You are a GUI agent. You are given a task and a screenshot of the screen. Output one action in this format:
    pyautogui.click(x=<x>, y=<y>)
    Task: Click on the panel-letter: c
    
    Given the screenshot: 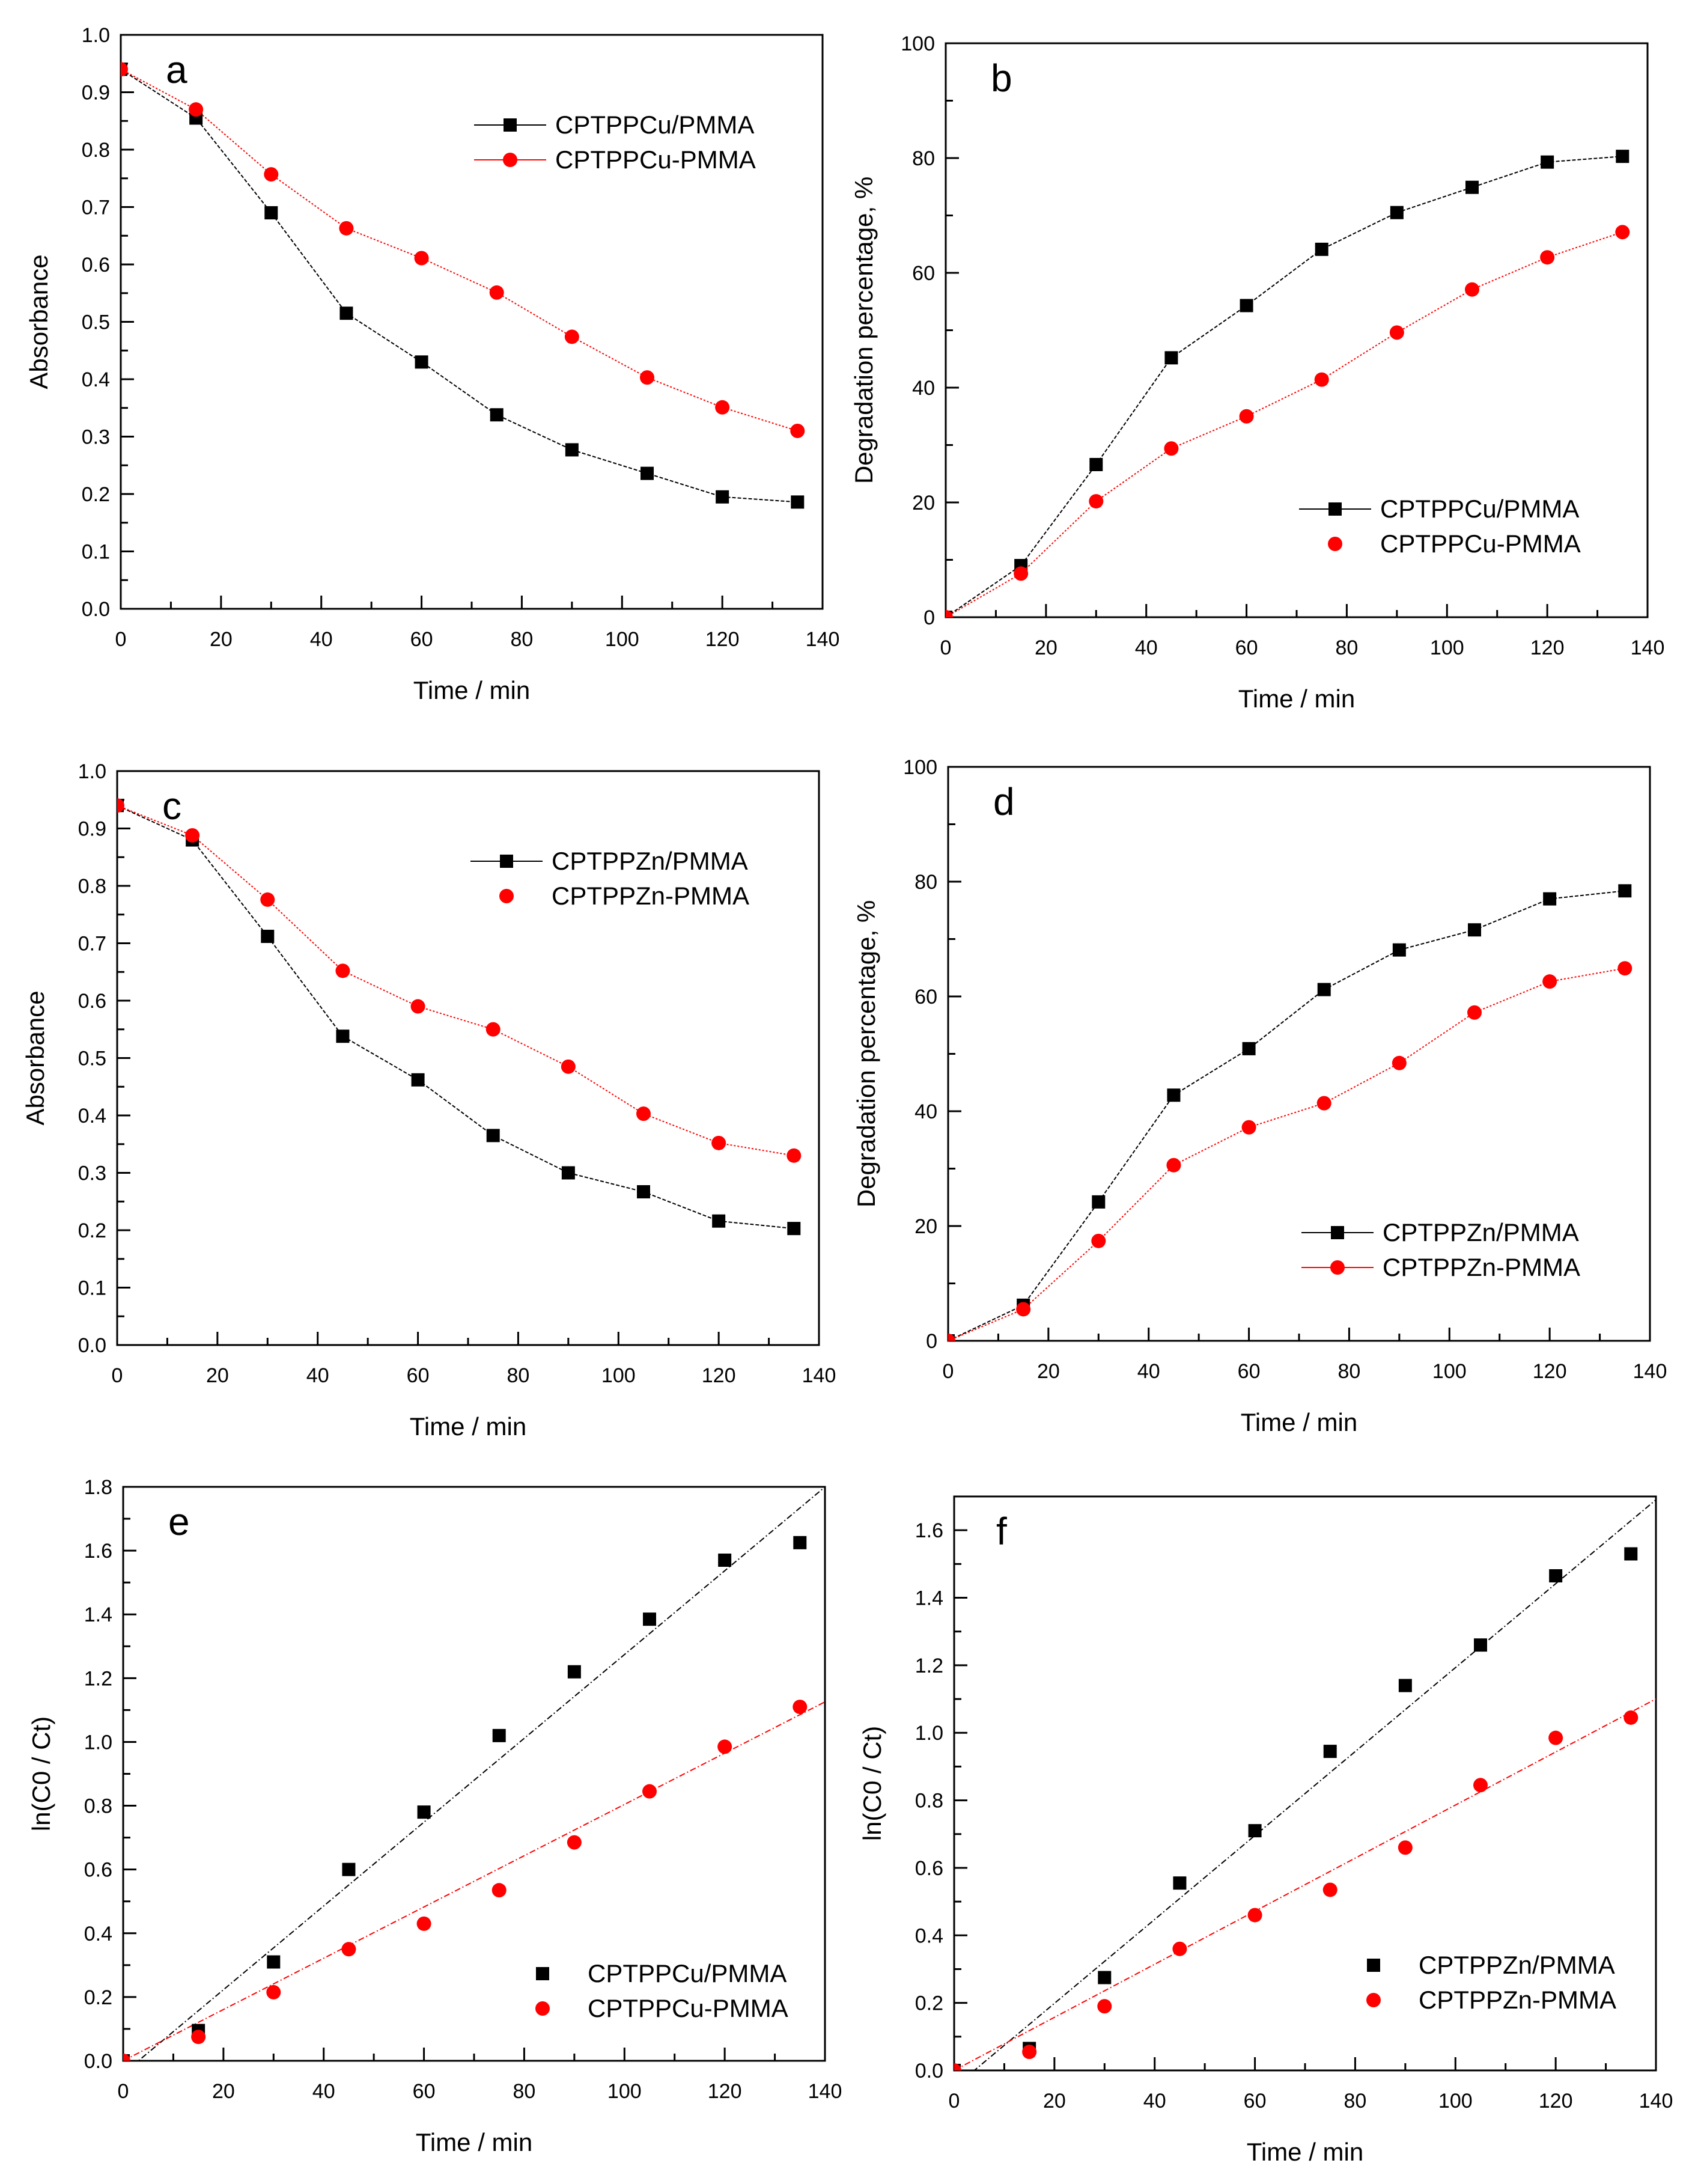 What is the action you would take?
    pyautogui.click(x=171, y=806)
    